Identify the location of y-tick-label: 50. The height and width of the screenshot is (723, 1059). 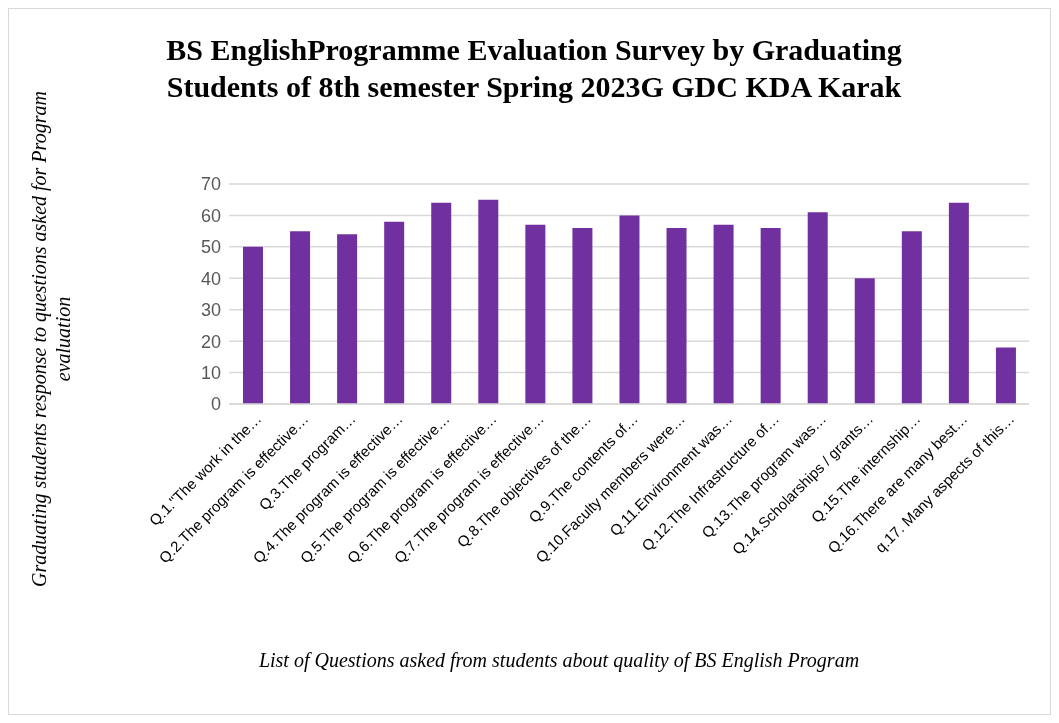
(210, 247).